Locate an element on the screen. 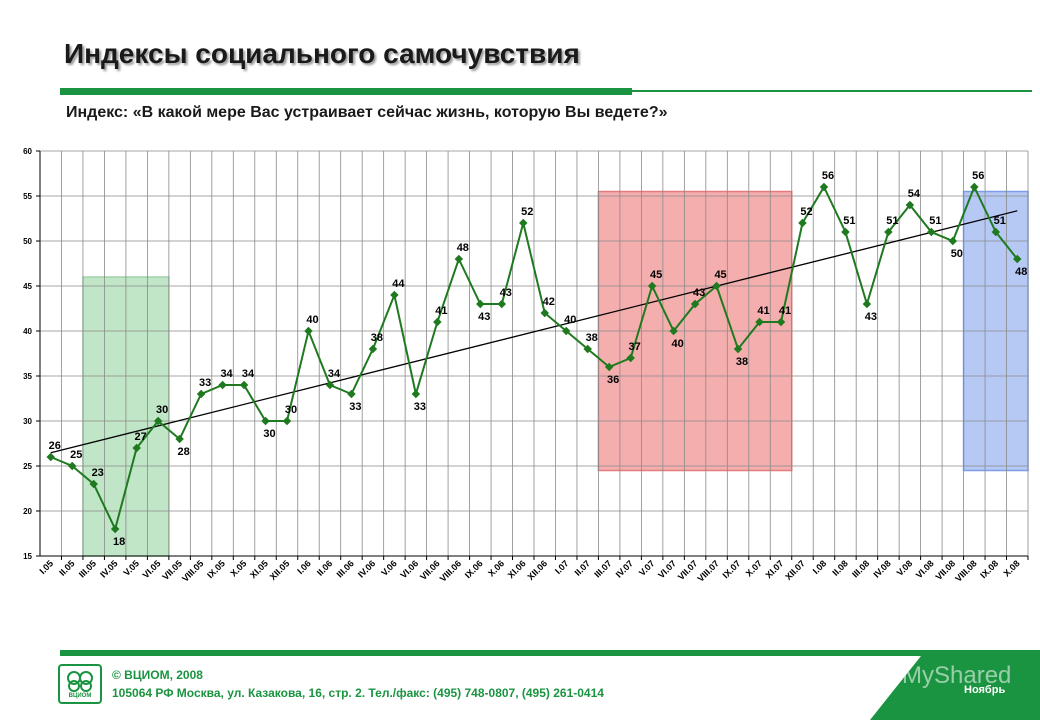 This screenshot has height=720, width=1040. x-tick-label: VIII.05 is located at coordinates (192, 570).